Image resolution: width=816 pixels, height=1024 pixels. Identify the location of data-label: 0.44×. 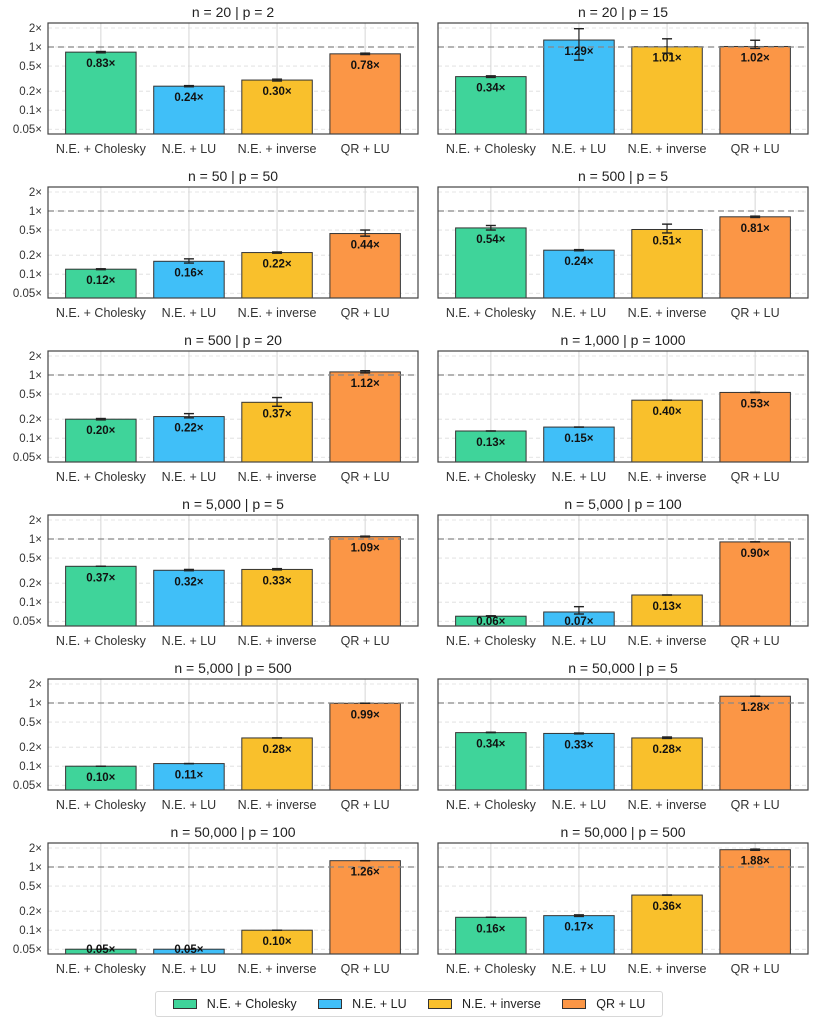
(365, 246).